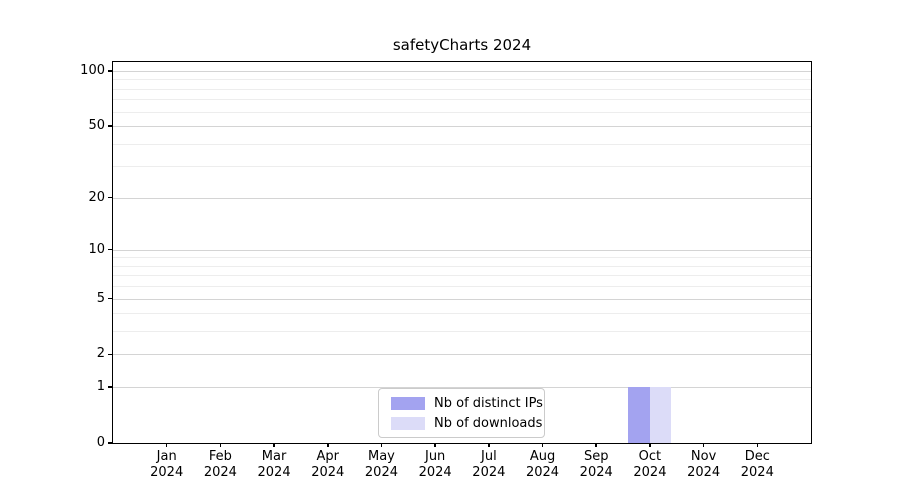 This screenshot has height=500, width=900. I want to click on x-tick-month: Jan, so click(166, 456).